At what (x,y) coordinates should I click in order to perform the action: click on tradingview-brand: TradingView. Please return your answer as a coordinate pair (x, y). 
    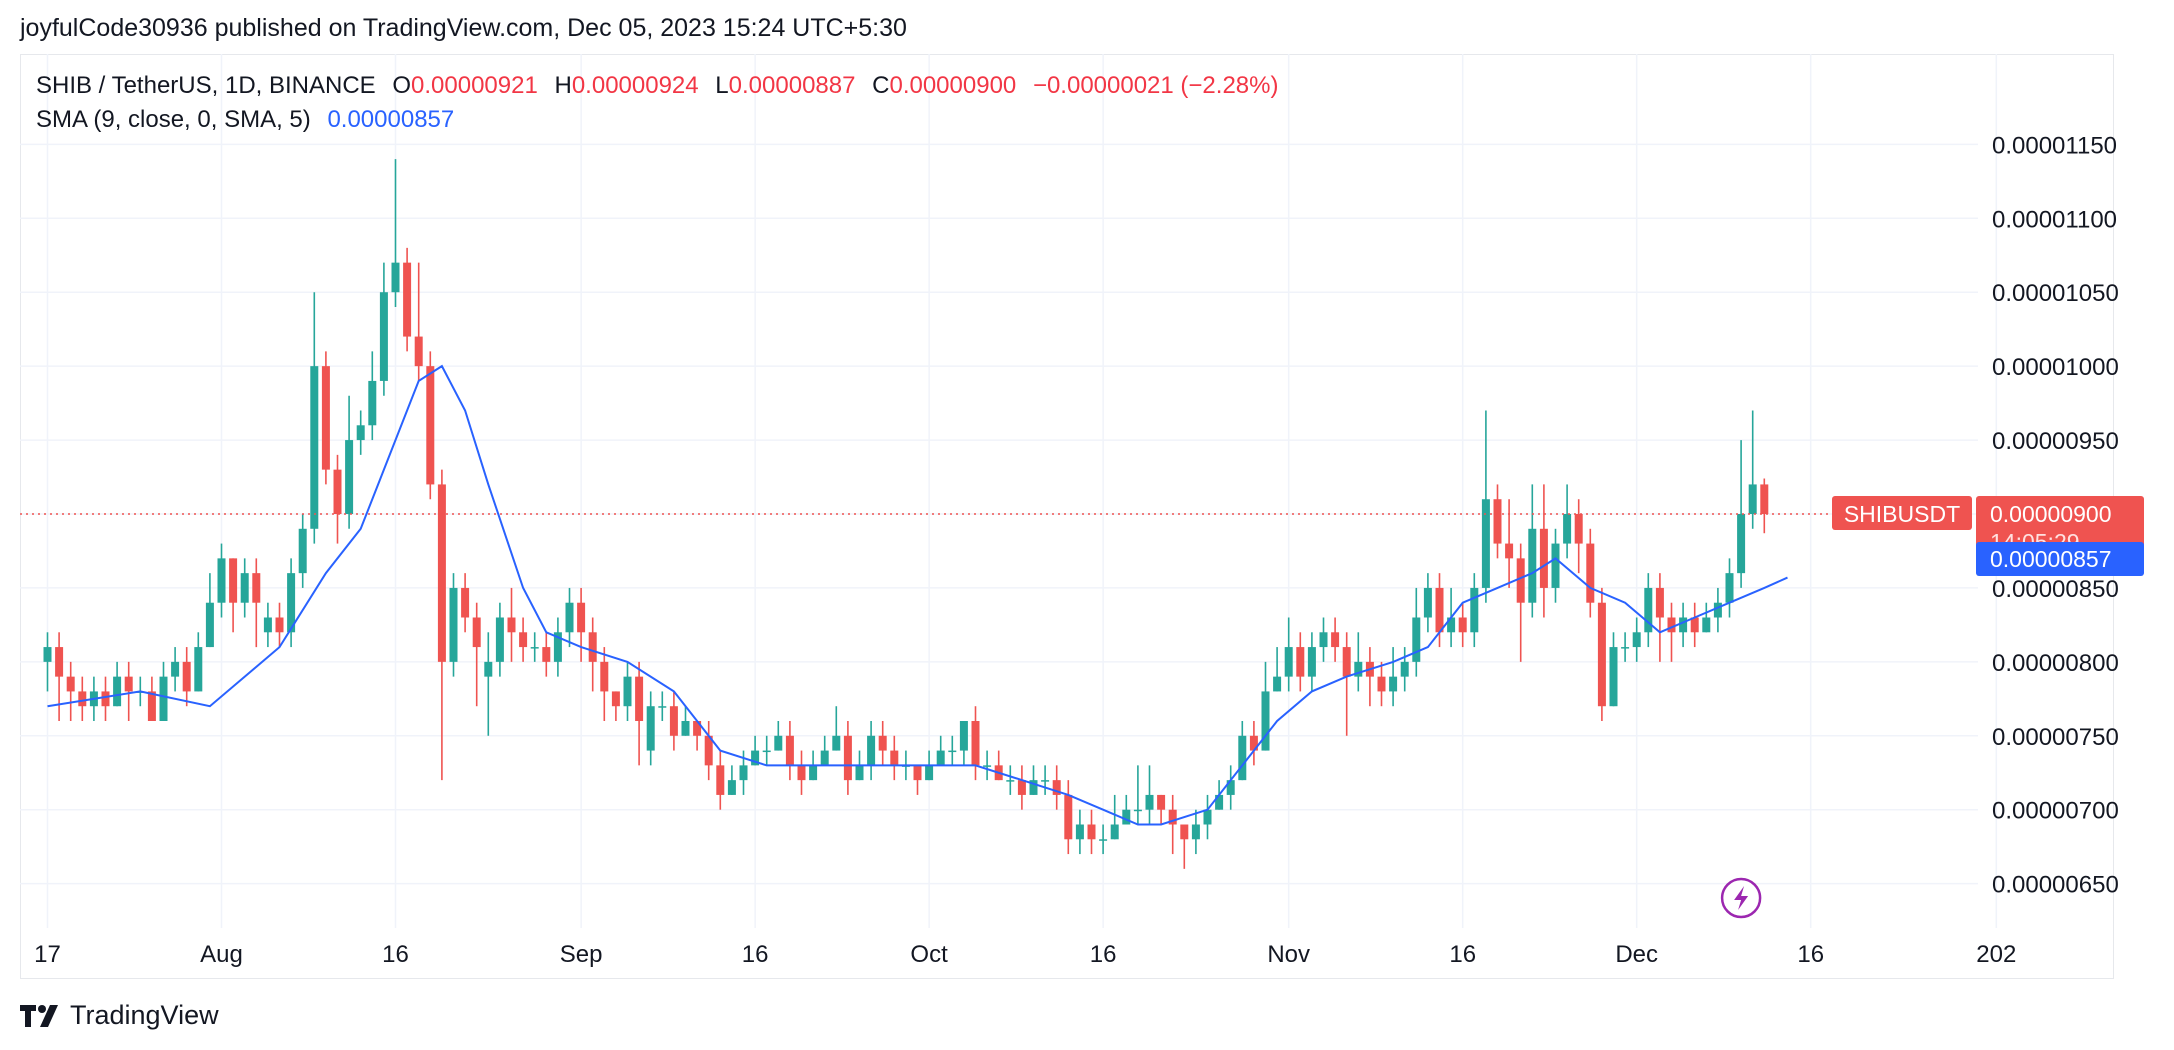
    Looking at the image, I should click on (144, 1015).